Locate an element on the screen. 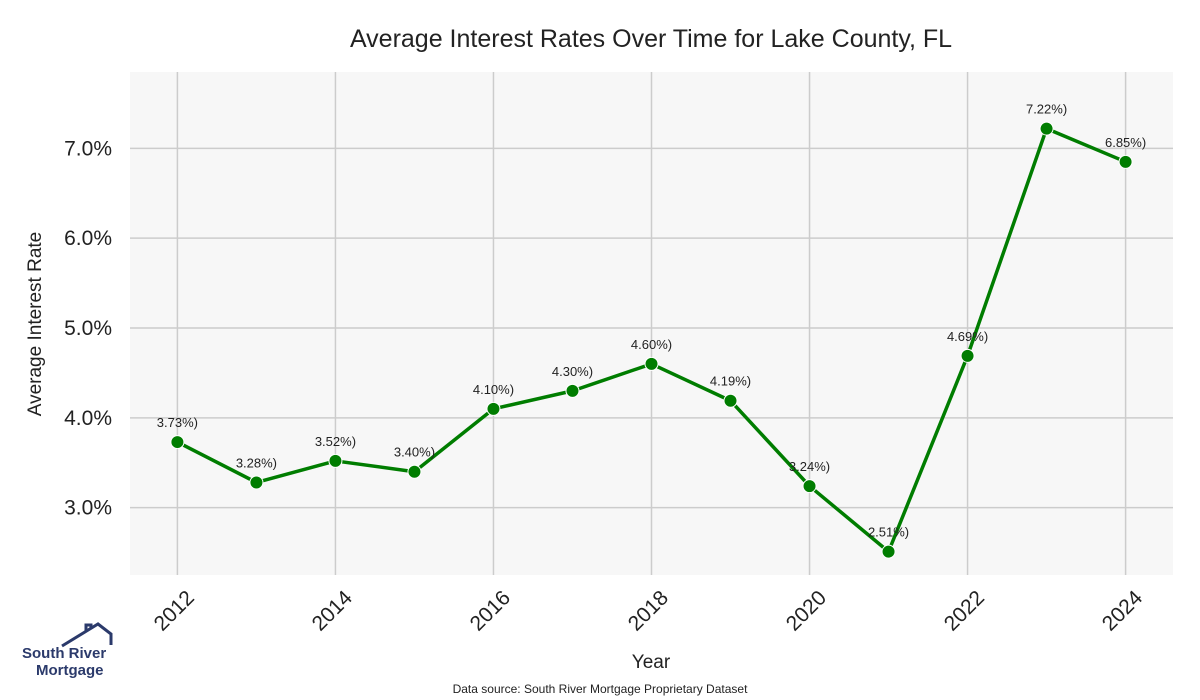 This screenshot has width=1200, height=700. data-label: 4.19%) is located at coordinates (730, 381).